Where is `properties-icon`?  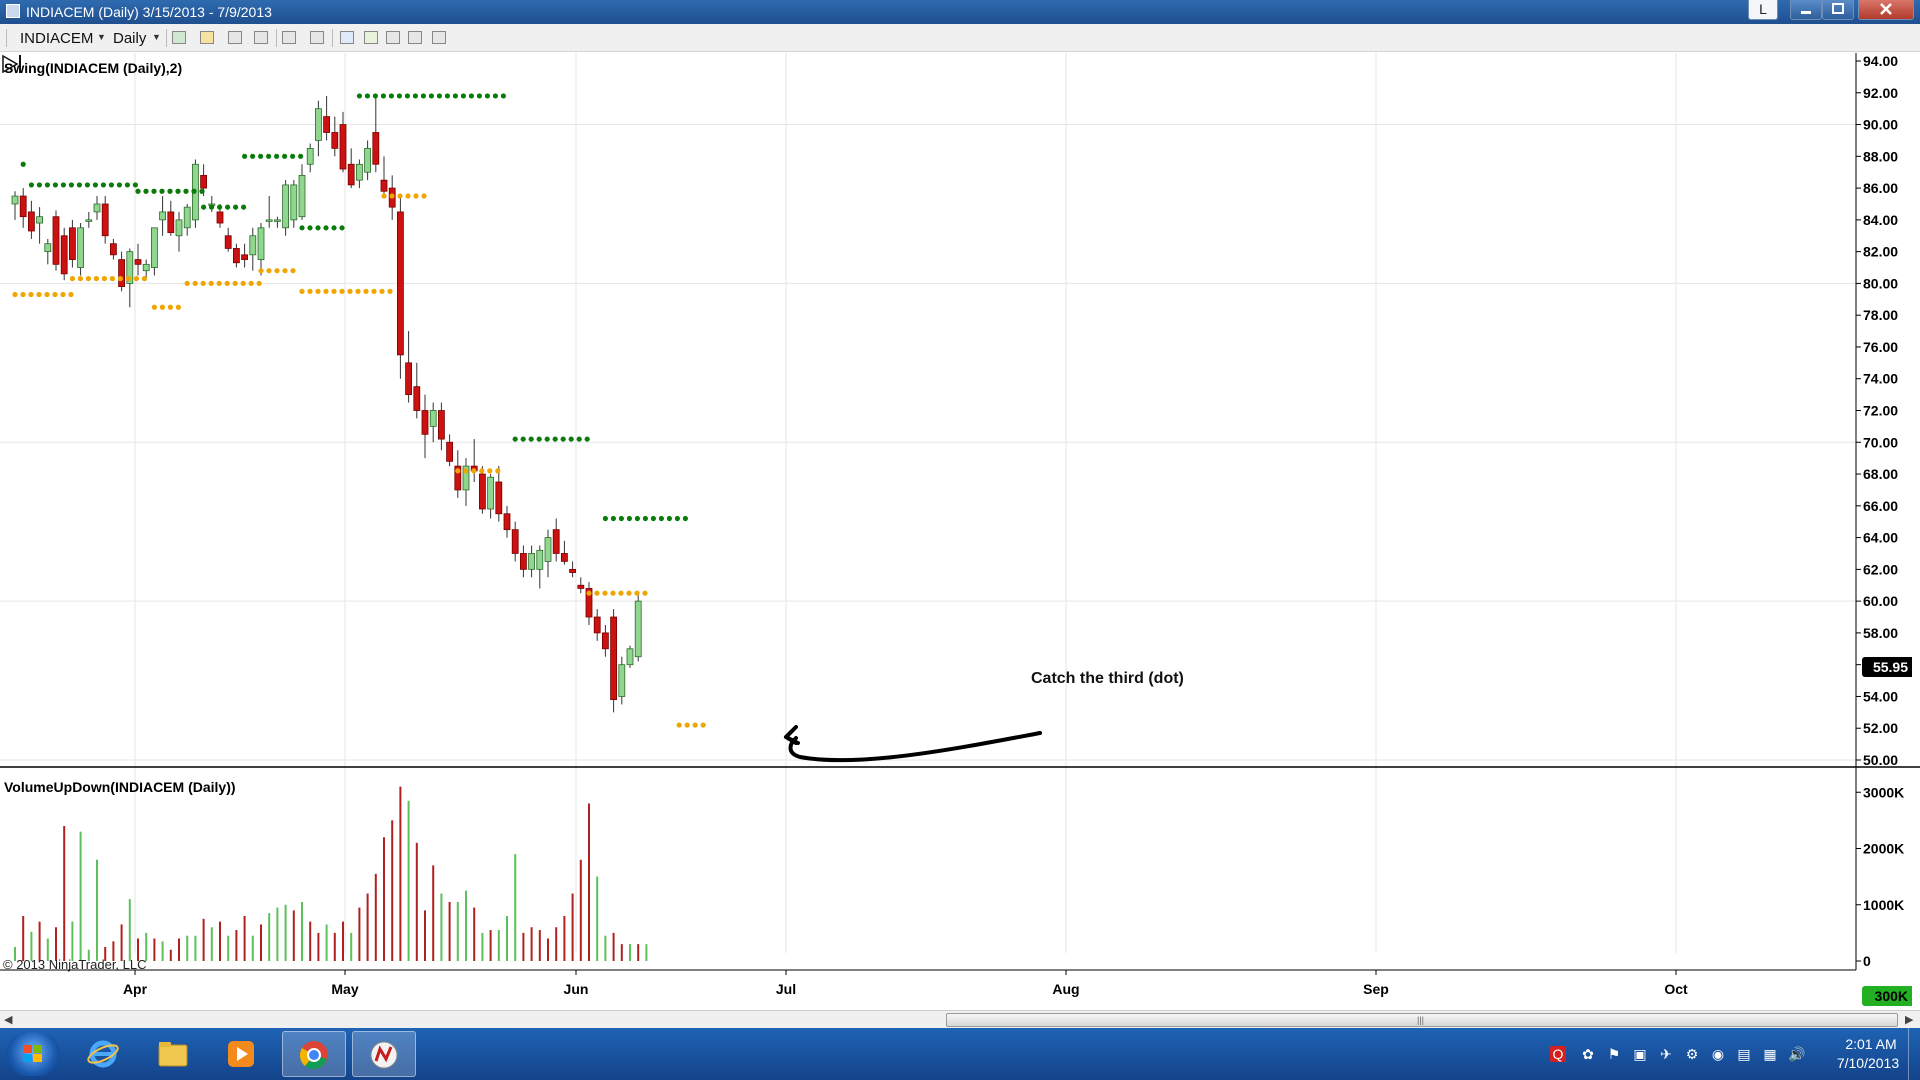
properties-icon is located at coordinates (317, 37).